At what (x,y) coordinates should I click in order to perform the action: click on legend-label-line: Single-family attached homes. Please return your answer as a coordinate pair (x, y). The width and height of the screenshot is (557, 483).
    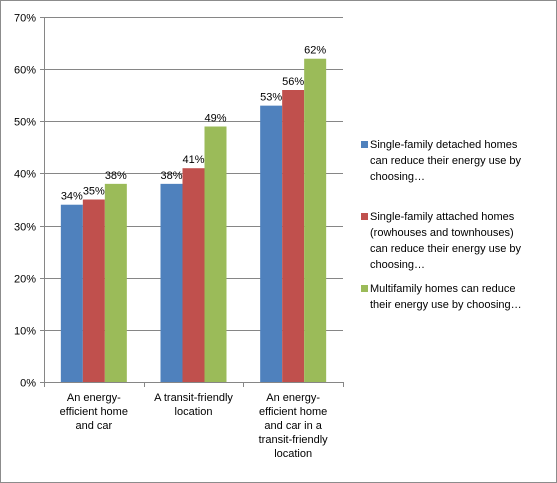
    Looking at the image, I should click on (442, 217).